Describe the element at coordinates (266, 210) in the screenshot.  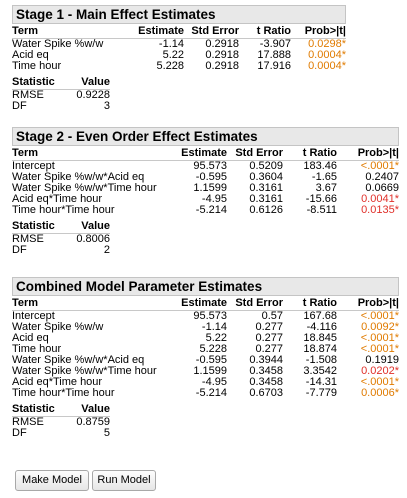
I see `std-error-cell: 0.6126` at that location.